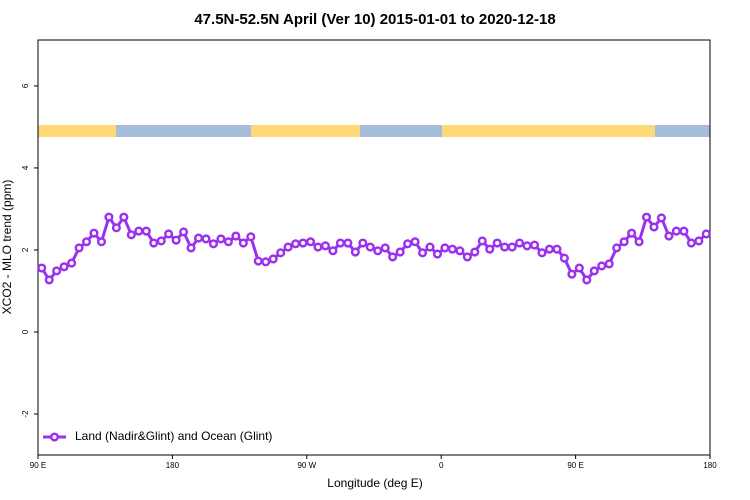 The height and width of the screenshot is (500, 750). I want to click on y-axis-label: XCO2 - MLO trend (ppm), so click(7, 247).